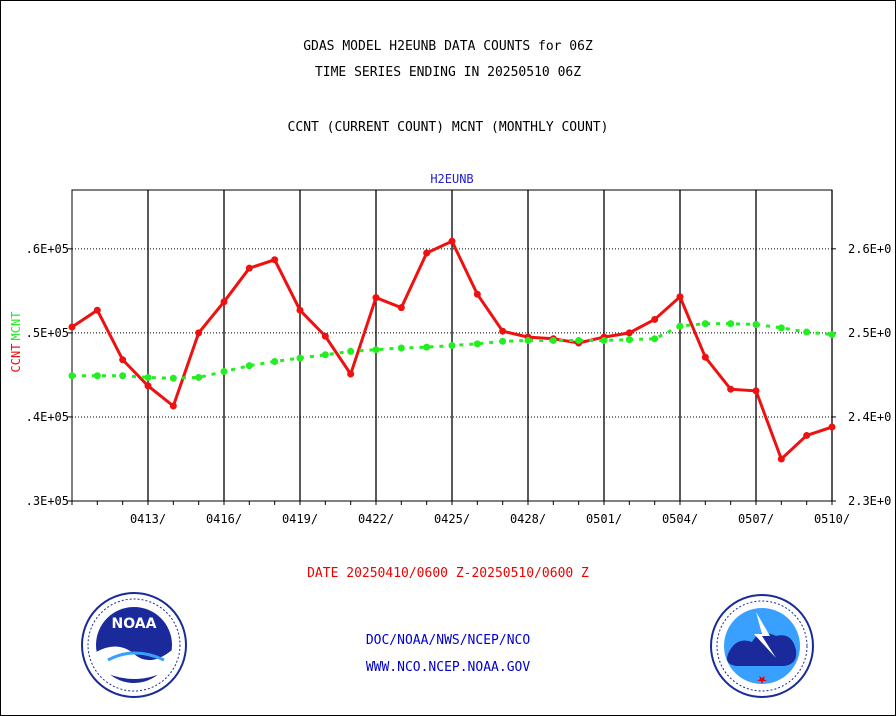 The height and width of the screenshot is (716, 896). Describe the element at coordinates (832, 519) in the screenshot. I see `x-tick-label: 0510/` at that location.